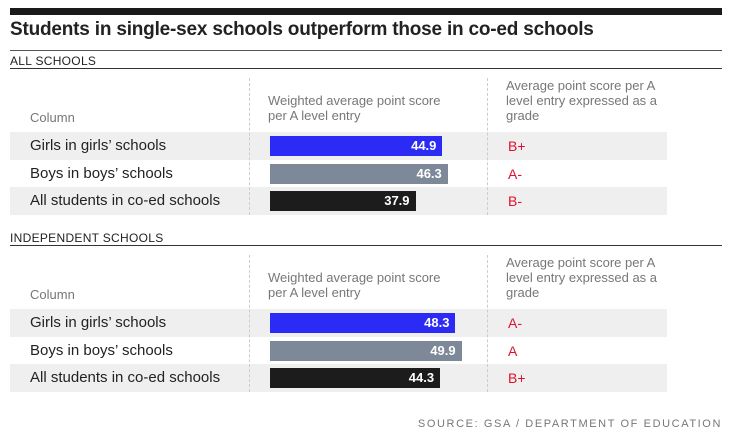 The width and height of the screenshot is (735, 443). I want to click on top-bar, so click(366, 11).